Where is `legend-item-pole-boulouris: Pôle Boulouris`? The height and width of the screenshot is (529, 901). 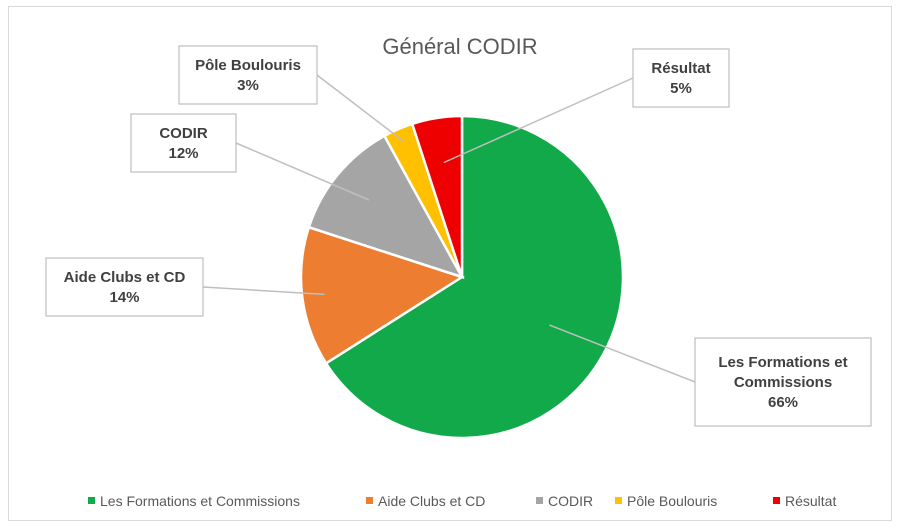
legend-item-pole-boulouris: Pôle Boulouris is located at coordinates (666, 501).